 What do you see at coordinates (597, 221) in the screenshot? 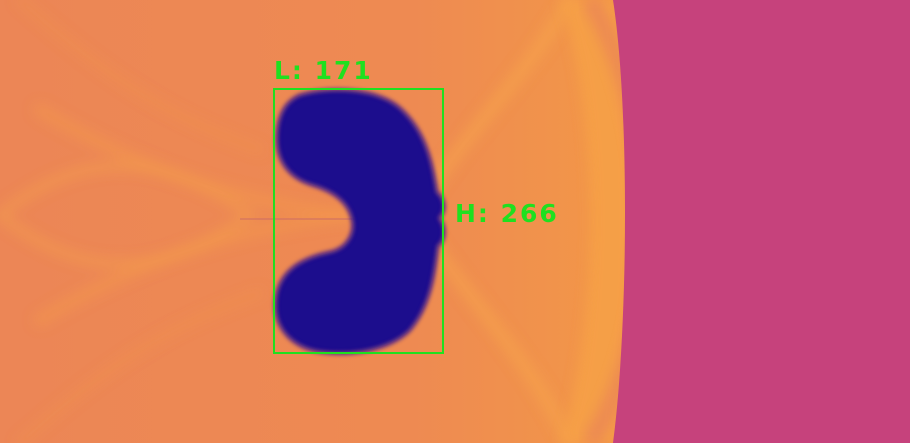
I see `shock-band` at bounding box center [597, 221].